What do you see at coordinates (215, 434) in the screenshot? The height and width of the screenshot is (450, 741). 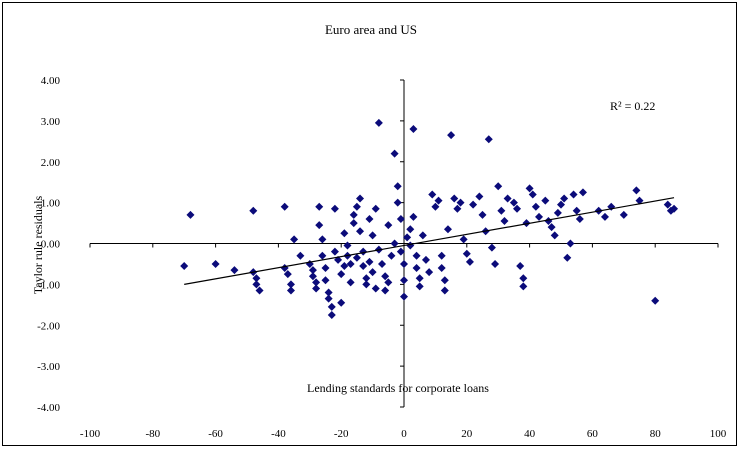 I see `x-tick-label: -60` at bounding box center [215, 434].